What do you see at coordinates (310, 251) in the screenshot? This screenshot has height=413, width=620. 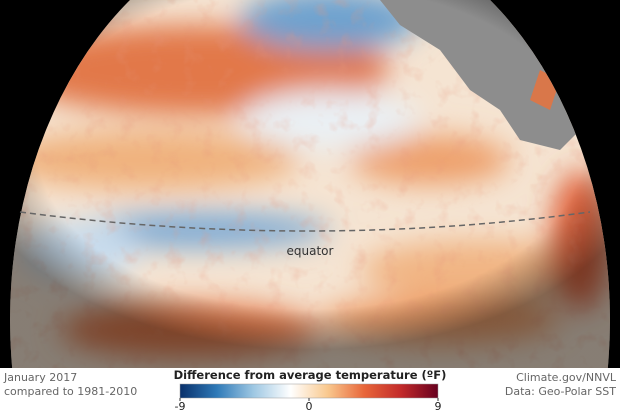 I see `equator-label: equator` at bounding box center [310, 251].